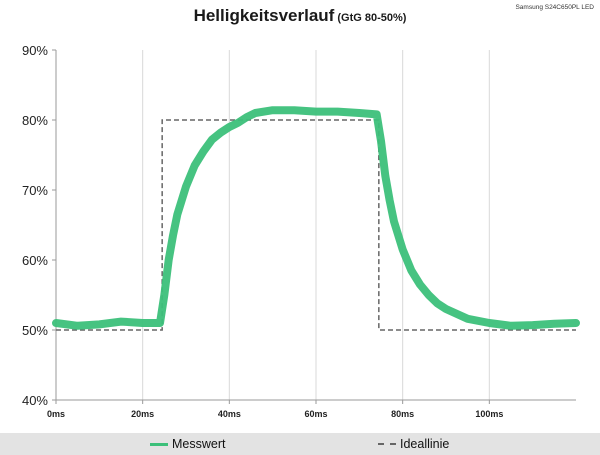 The height and width of the screenshot is (455, 600). I want to click on y-tick-label: 80%, so click(35, 120).